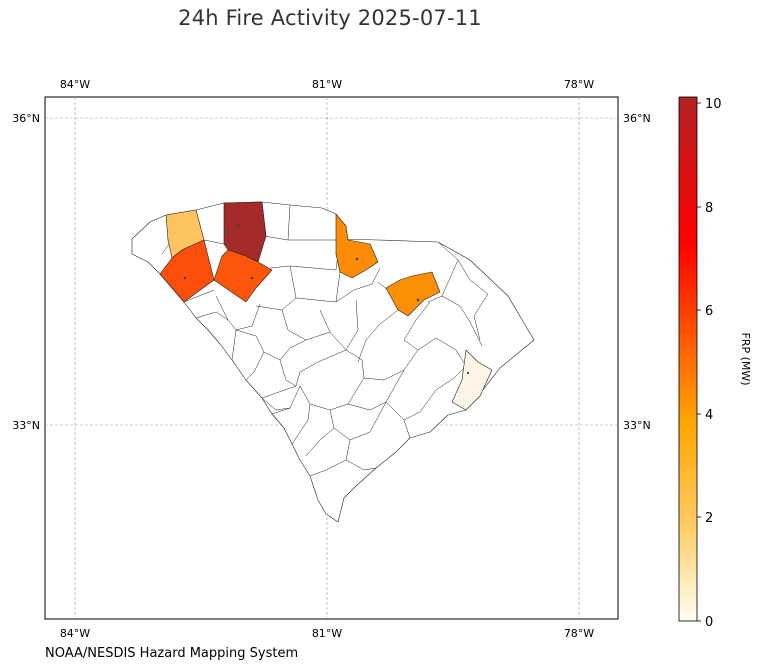  Describe the element at coordinates (26, 118) in the screenshot. I see `lat-label-left-36n: 36°N` at that location.